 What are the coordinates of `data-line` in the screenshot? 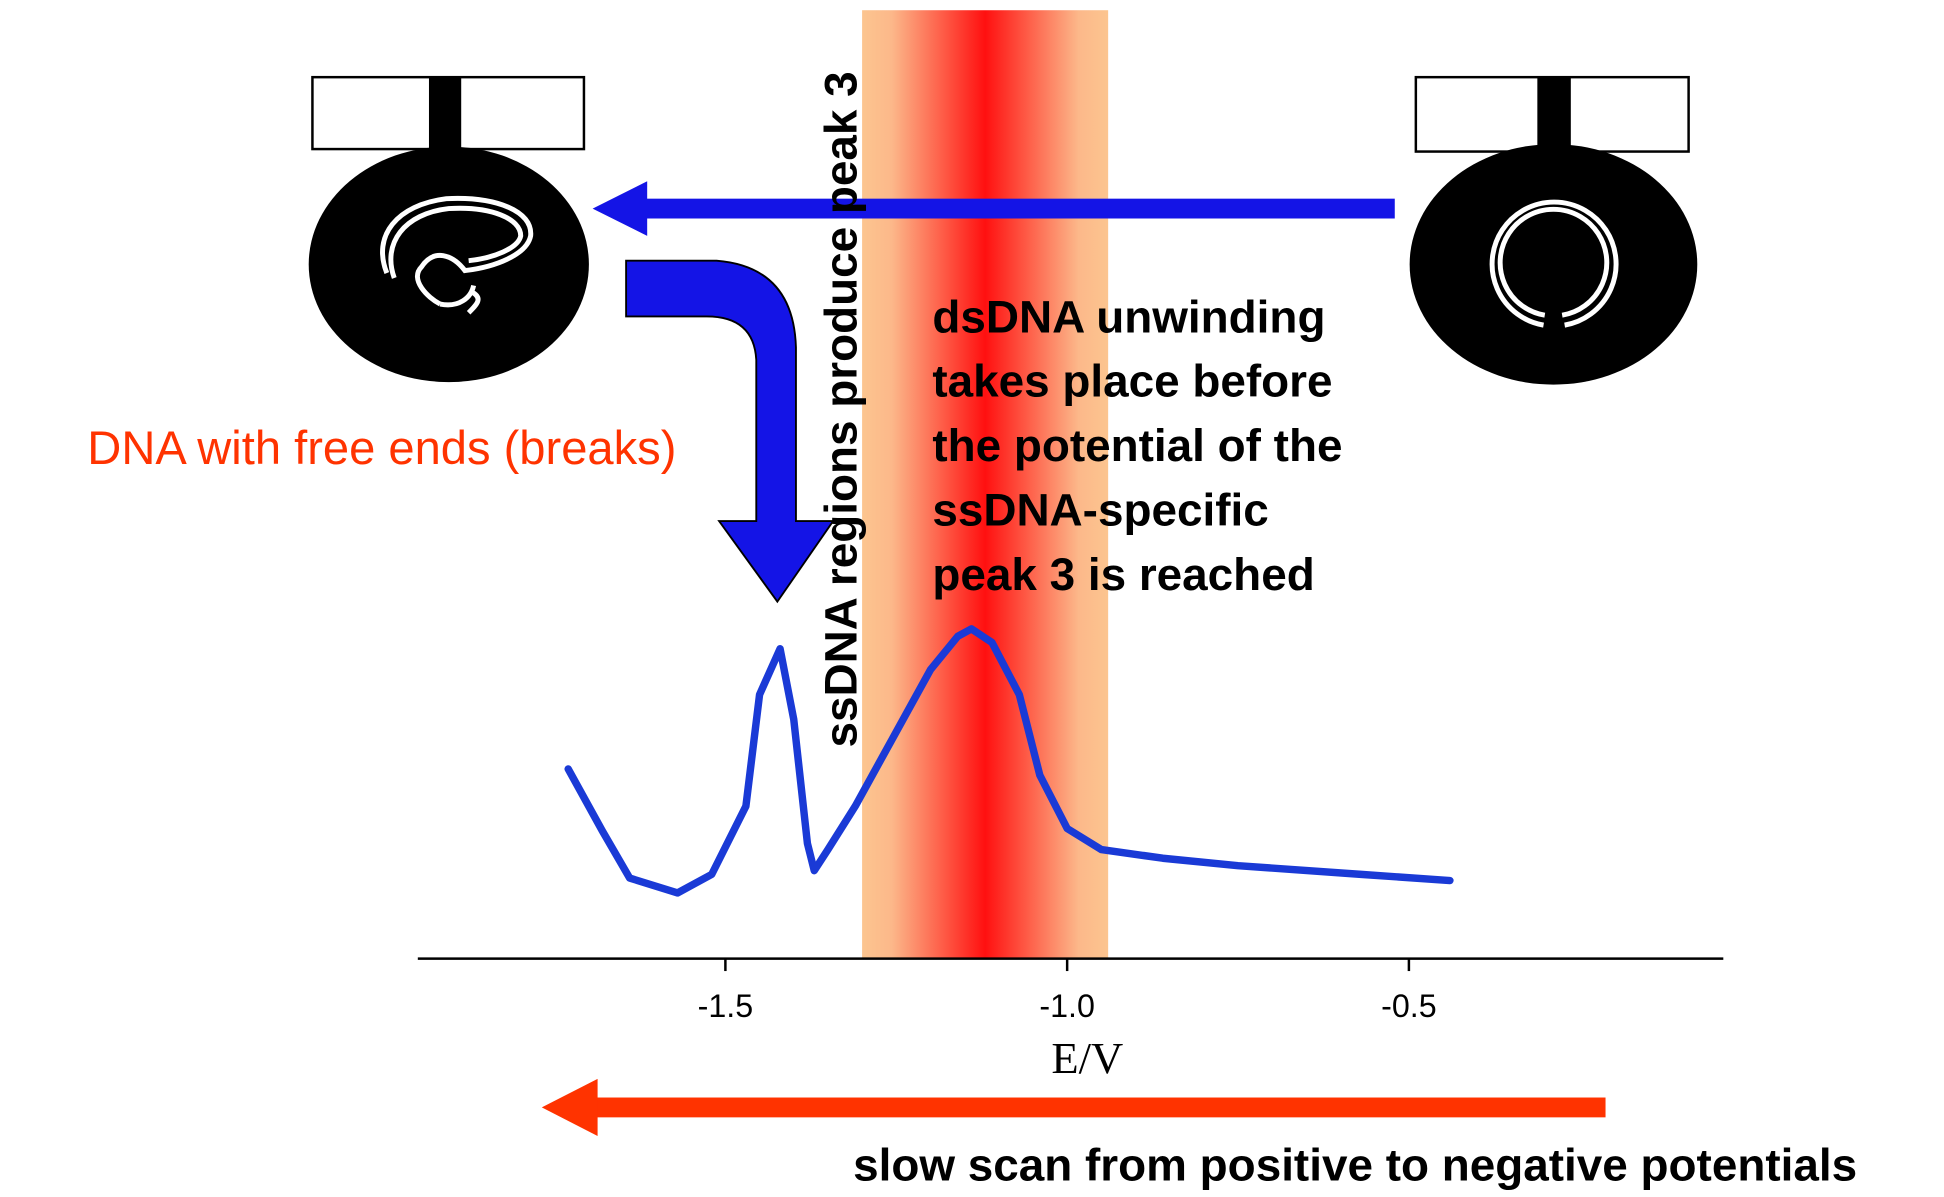 It's located at (1009, 761).